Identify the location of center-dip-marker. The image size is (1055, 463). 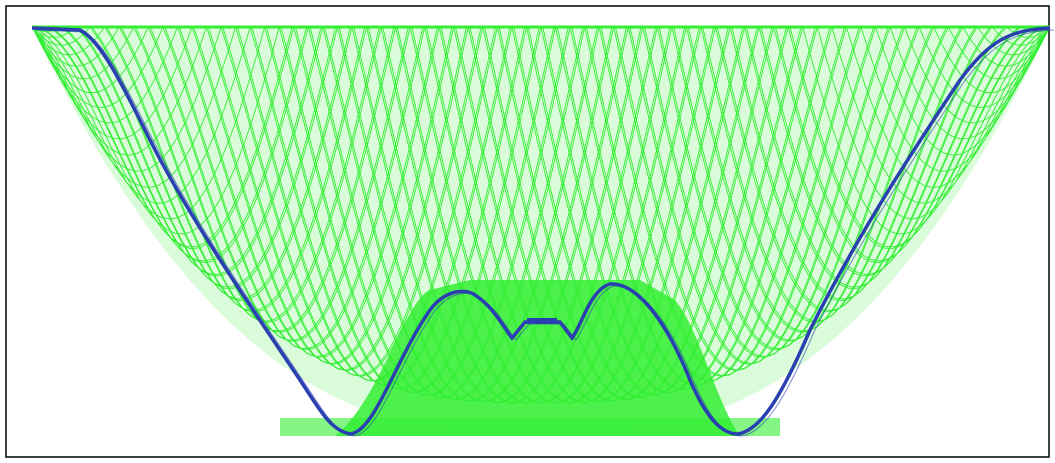
(542, 321).